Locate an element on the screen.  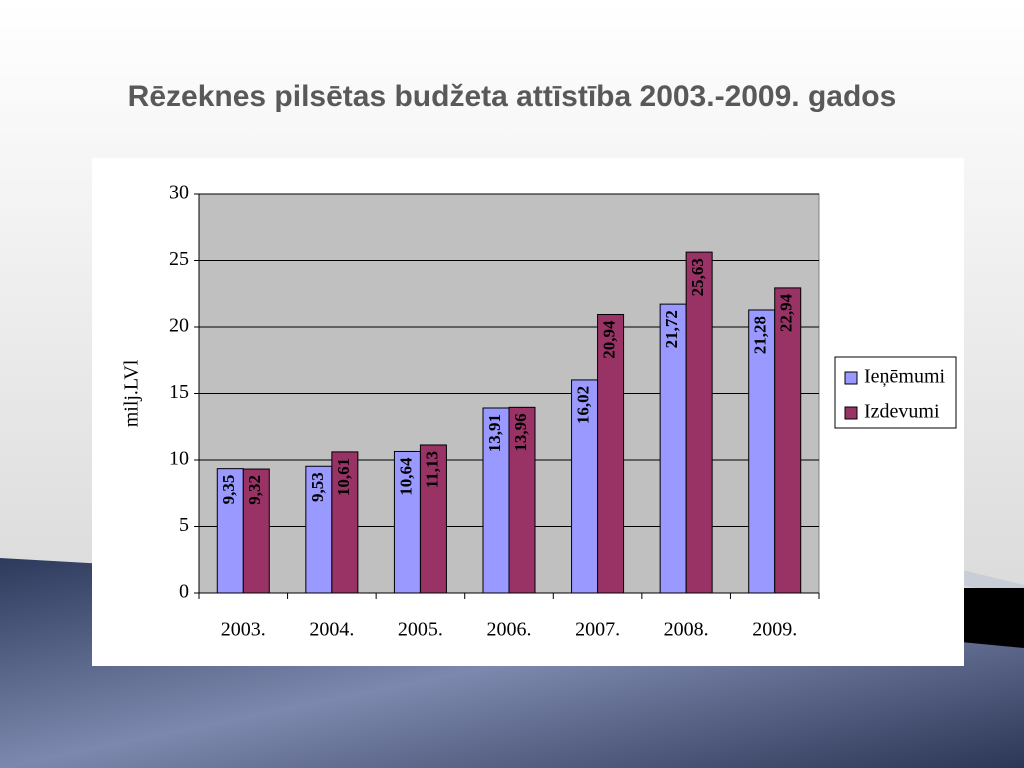
value-label: 21,72 is located at coordinates (671, 329).